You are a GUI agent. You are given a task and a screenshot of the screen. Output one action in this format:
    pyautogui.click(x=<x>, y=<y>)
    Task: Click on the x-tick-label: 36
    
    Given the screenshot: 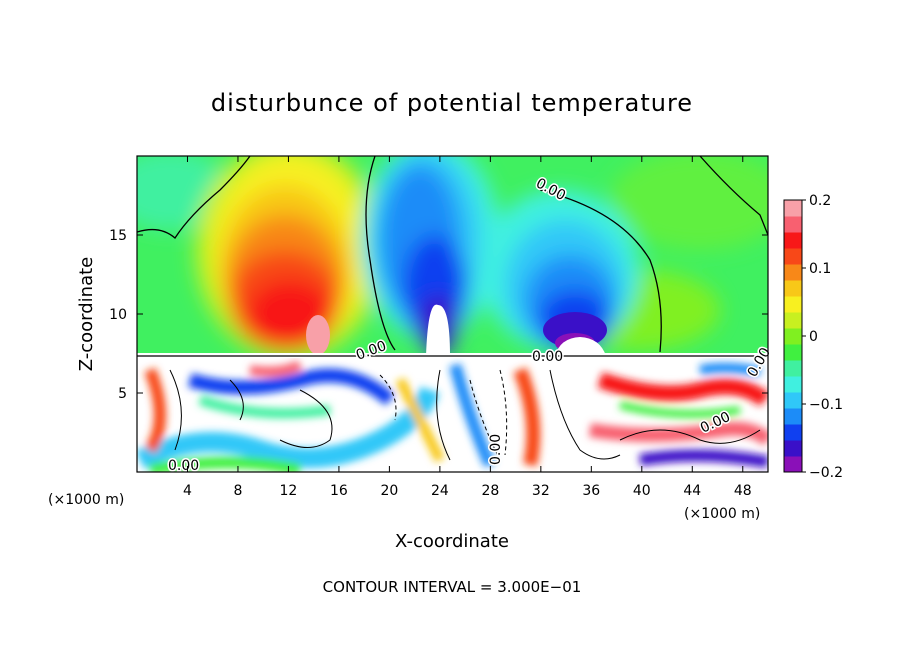 What is the action you would take?
    pyautogui.click(x=591, y=491)
    